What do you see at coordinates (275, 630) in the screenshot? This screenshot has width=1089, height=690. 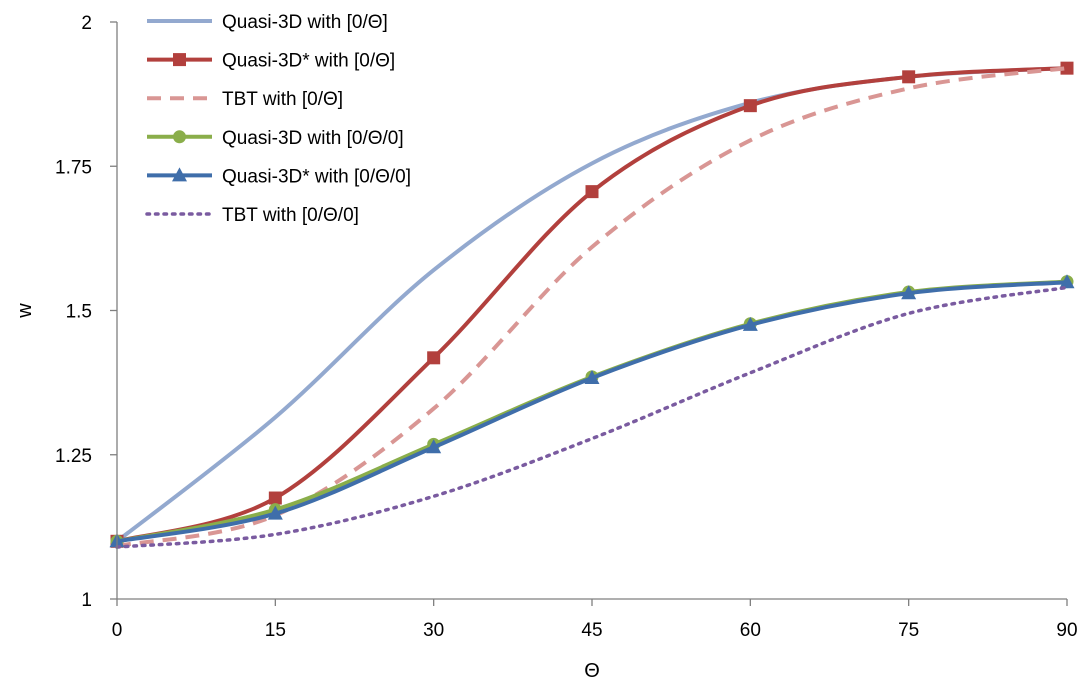 I see `x-tick-label: 15` at bounding box center [275, 630].